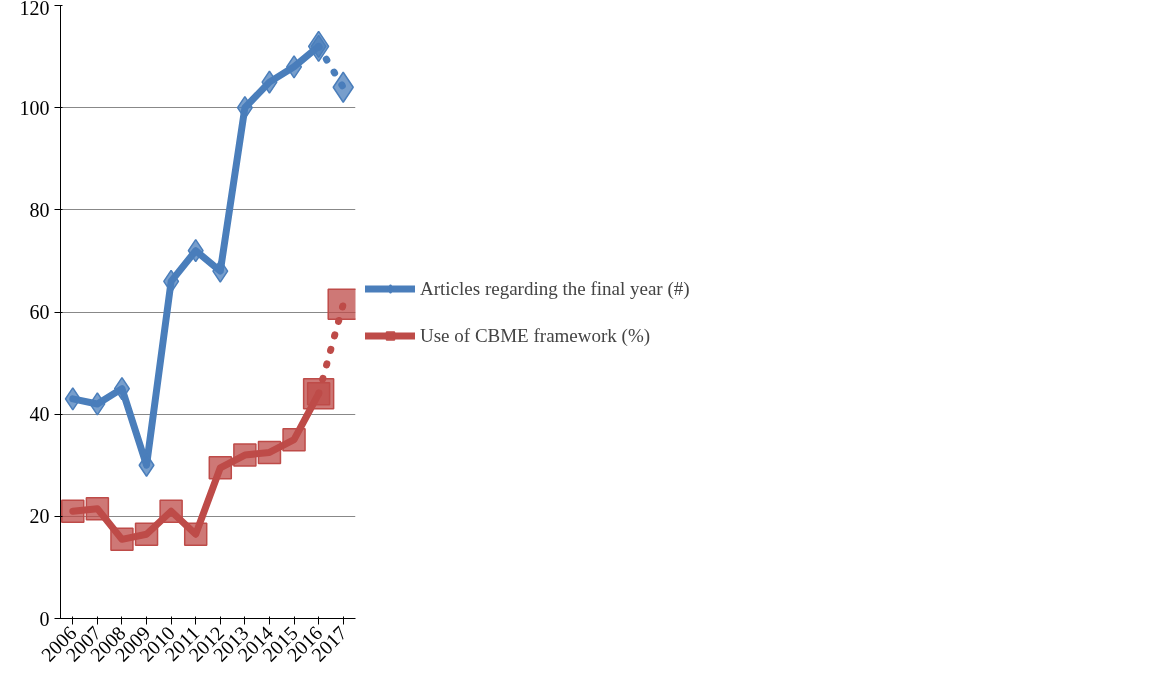  Describe the element at coordinates (34, 9) in the screenshot. I see `y-tick-label: 120` at that location.